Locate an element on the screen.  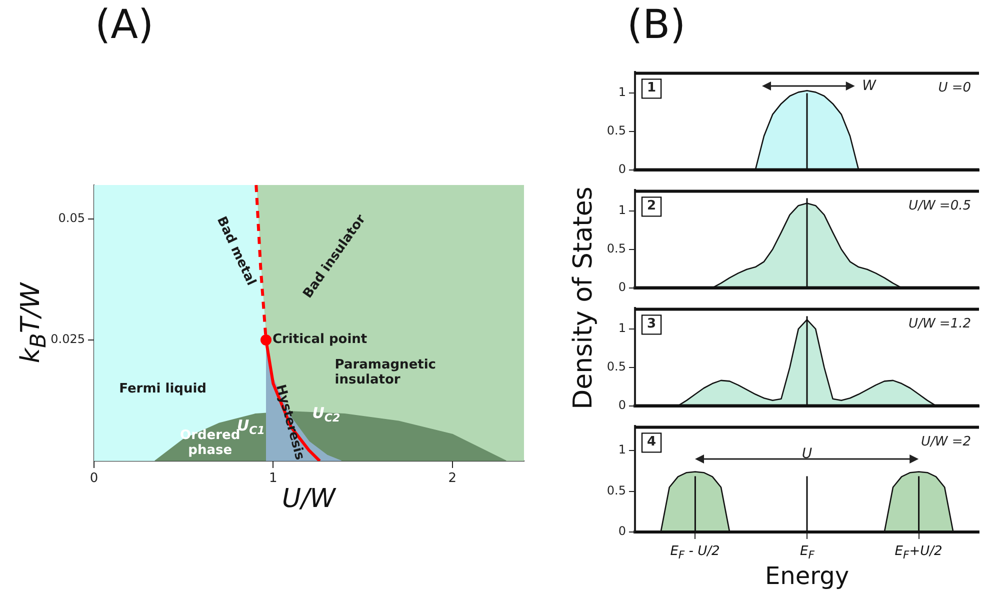
annotation: 4 is located at coordinates (651, 442).